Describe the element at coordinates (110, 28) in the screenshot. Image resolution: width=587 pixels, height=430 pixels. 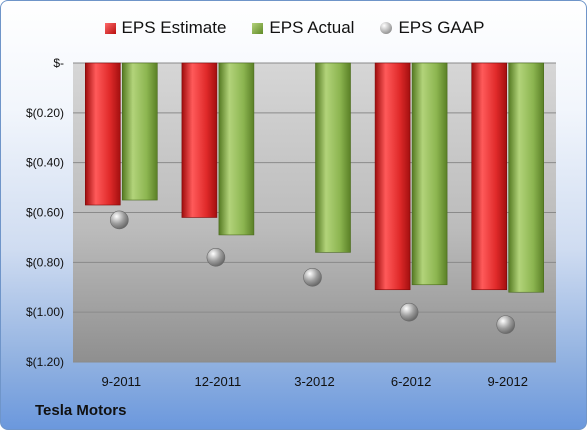
I see `legend-swatch-estimate` at that location.